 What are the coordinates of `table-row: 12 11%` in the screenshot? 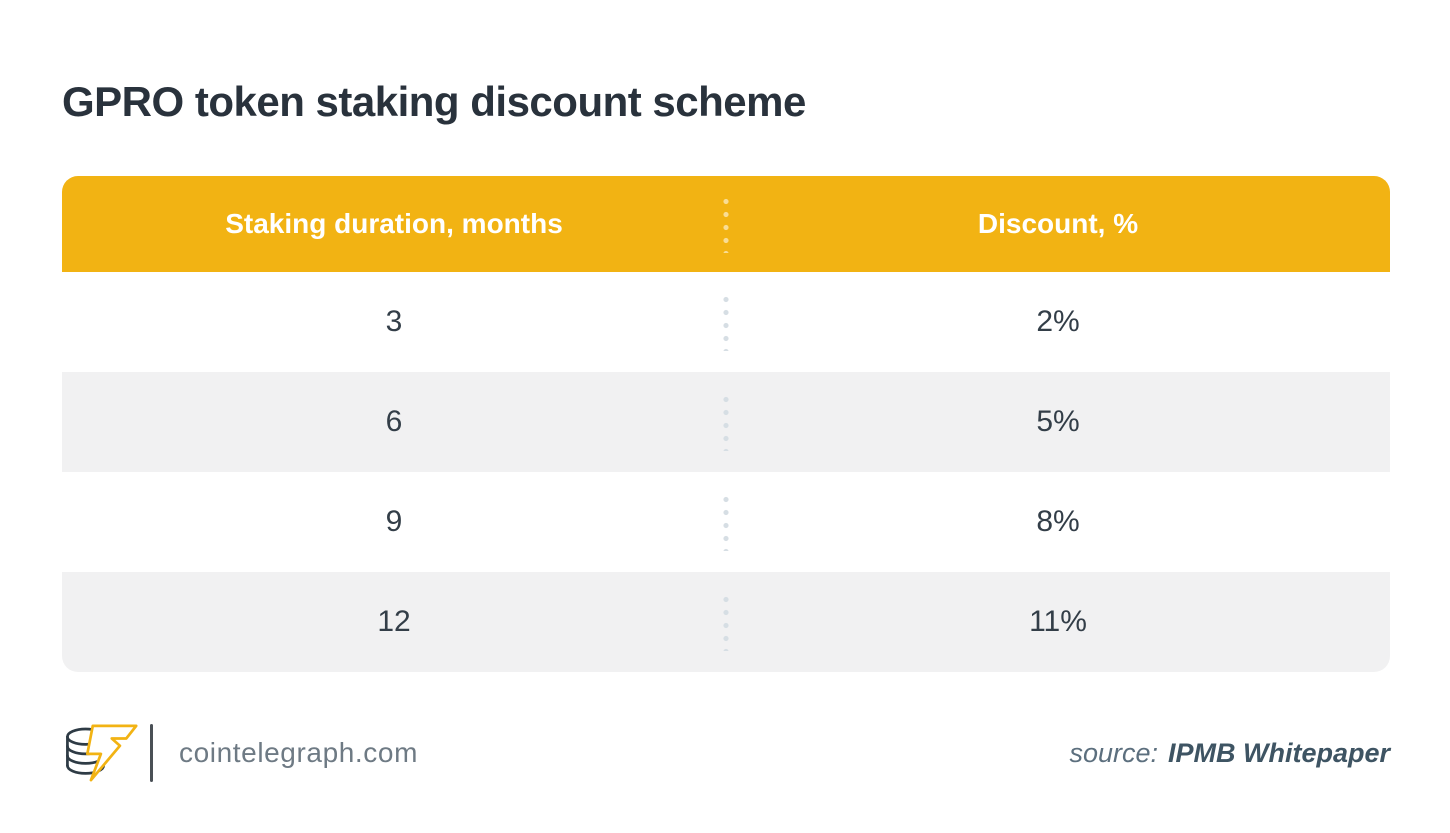 It's located at (726, 622).